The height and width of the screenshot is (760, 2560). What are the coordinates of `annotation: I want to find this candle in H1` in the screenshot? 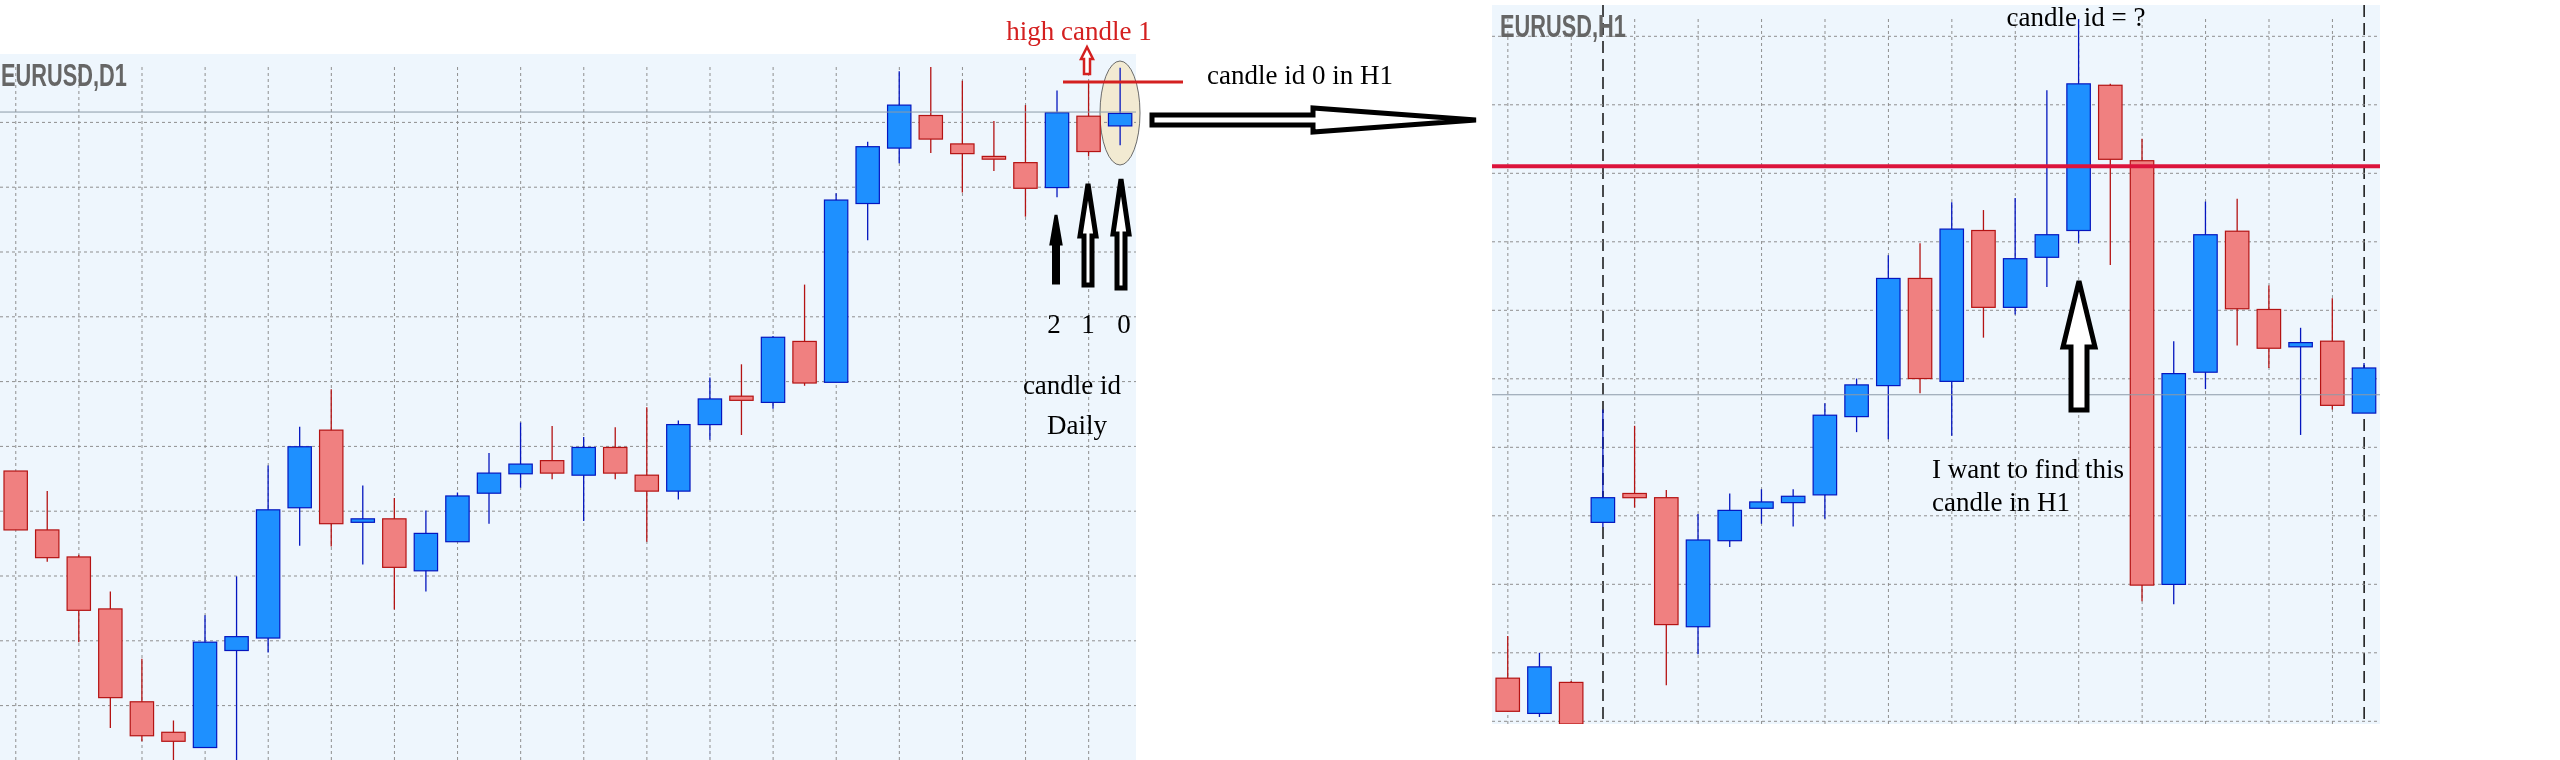 It's located at (2028, 486).